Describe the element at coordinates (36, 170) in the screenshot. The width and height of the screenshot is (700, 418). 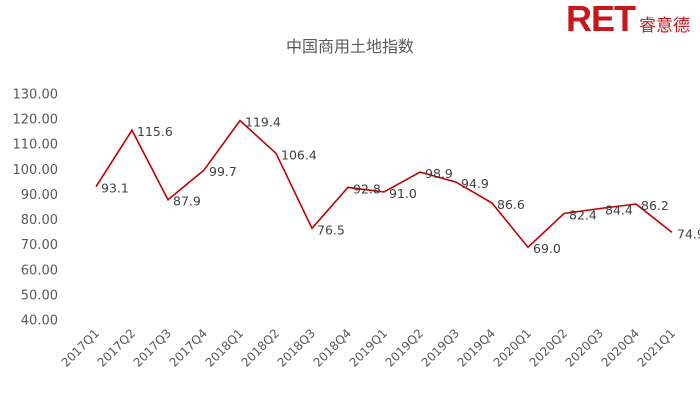
I see `y-tick-label: 100.00` at that location.